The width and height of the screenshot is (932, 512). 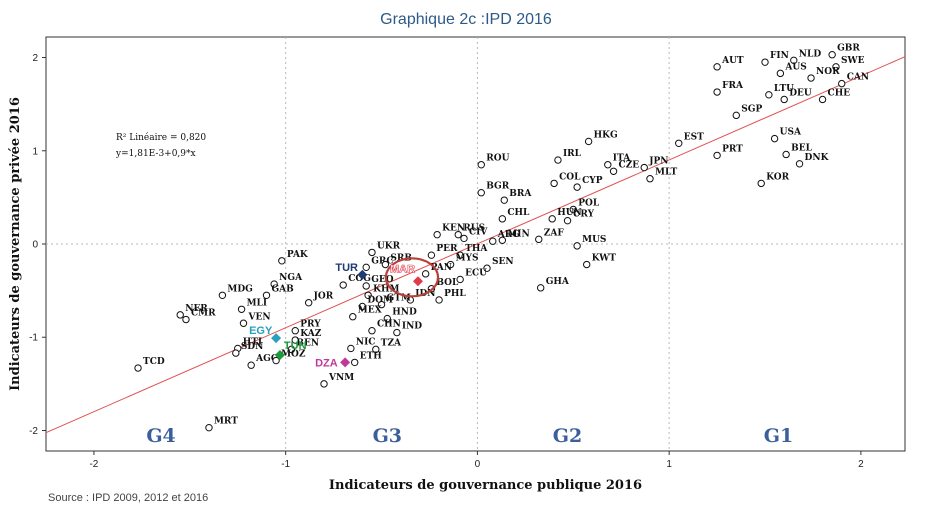 I want to click on data-point-label: HKG, so click(x=606, y=135).